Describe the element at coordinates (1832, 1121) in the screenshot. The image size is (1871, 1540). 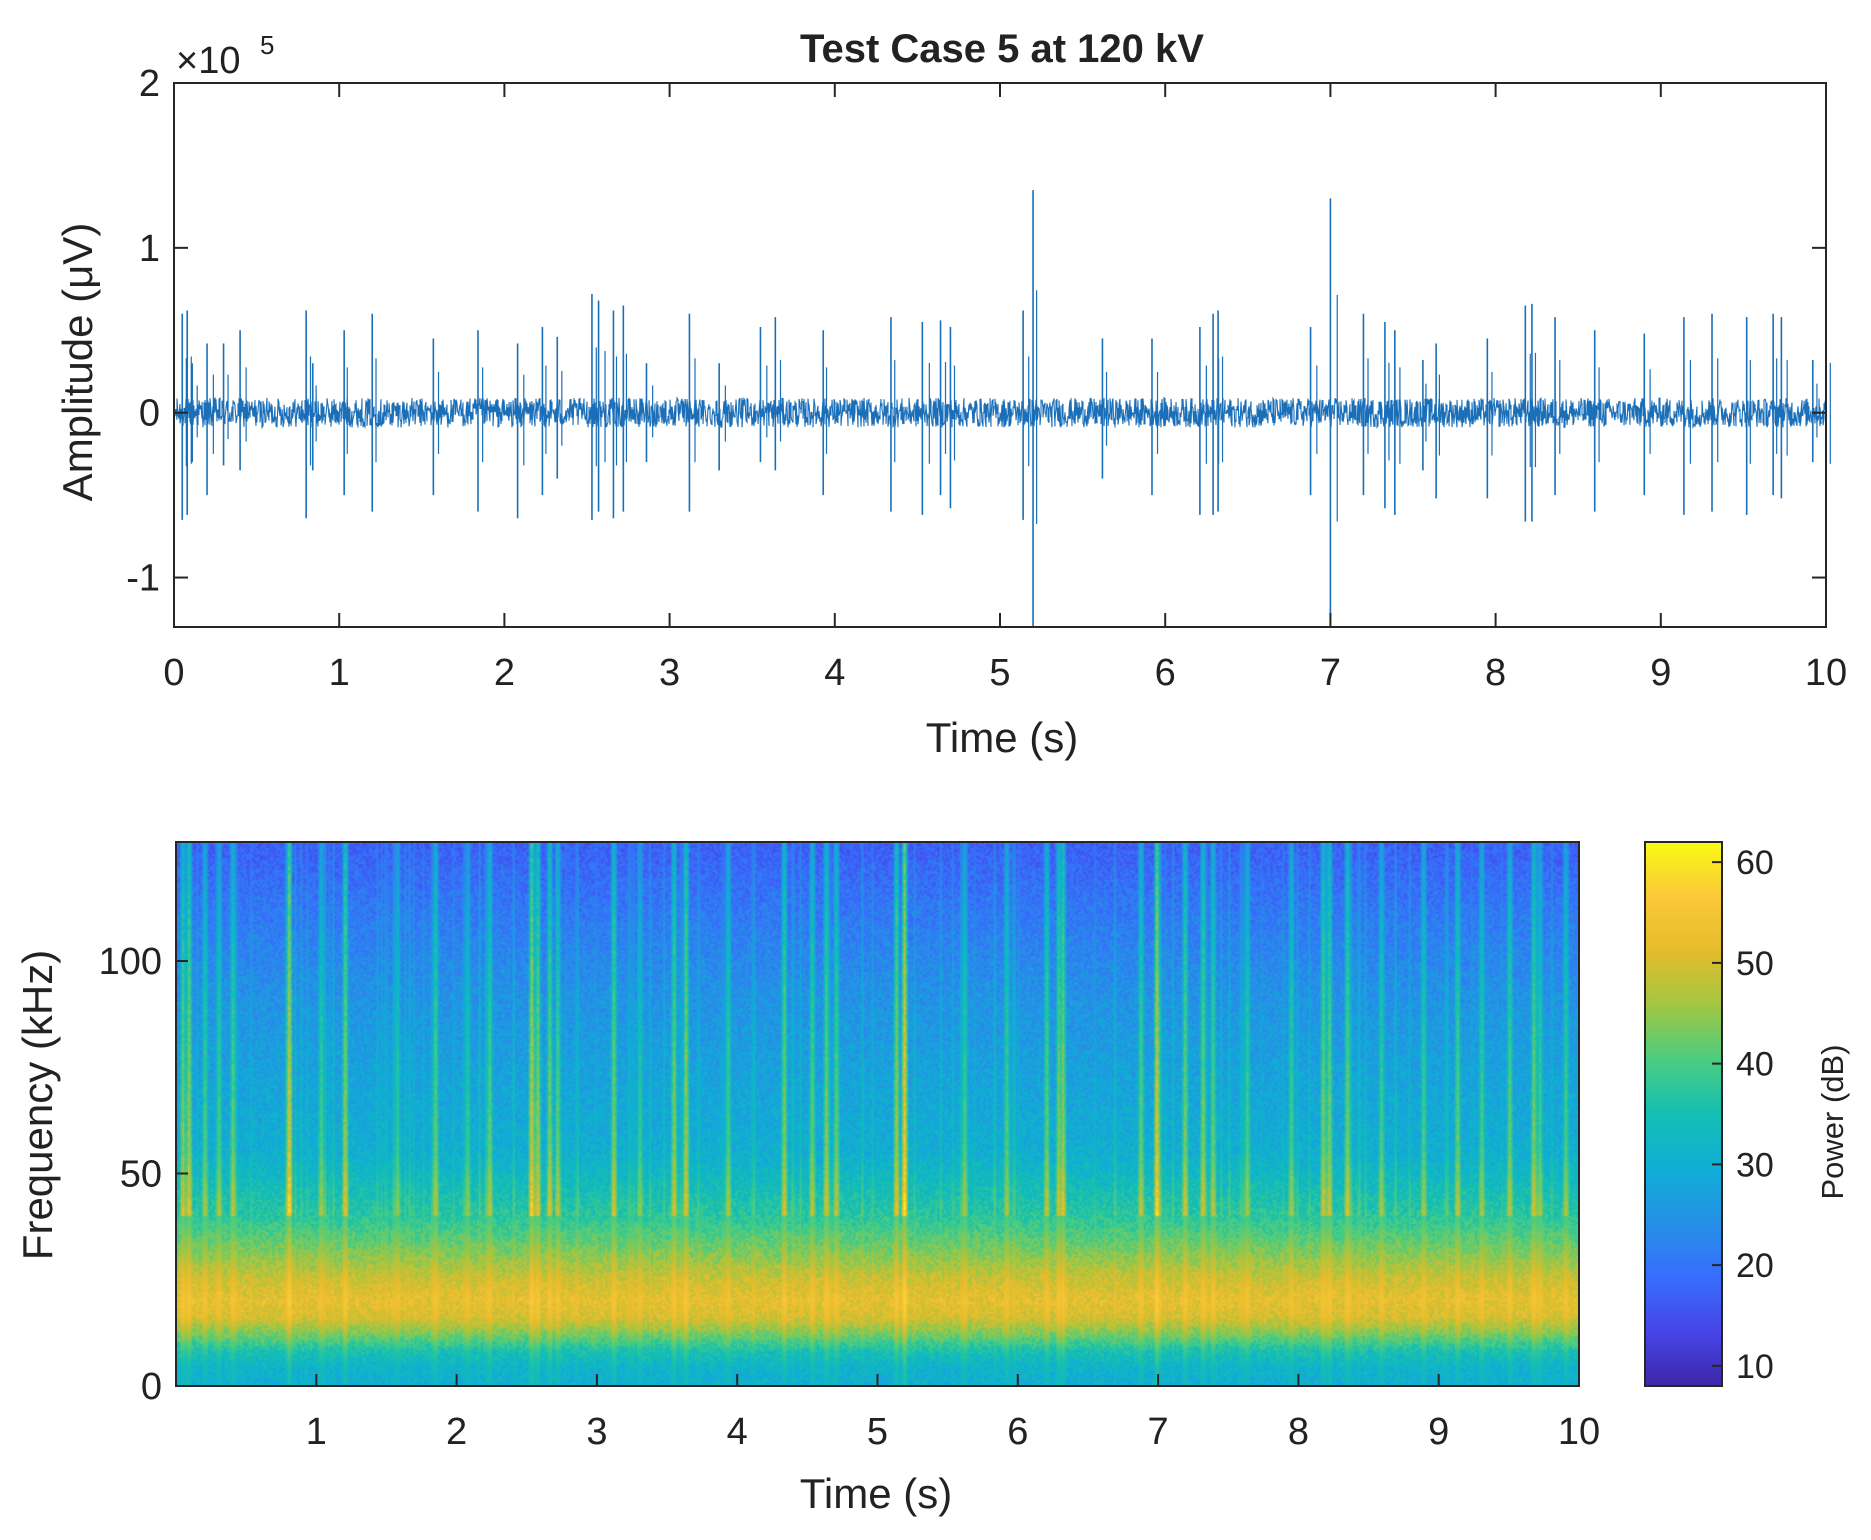
I see `colorbar-label: Power (dB)` at that location.